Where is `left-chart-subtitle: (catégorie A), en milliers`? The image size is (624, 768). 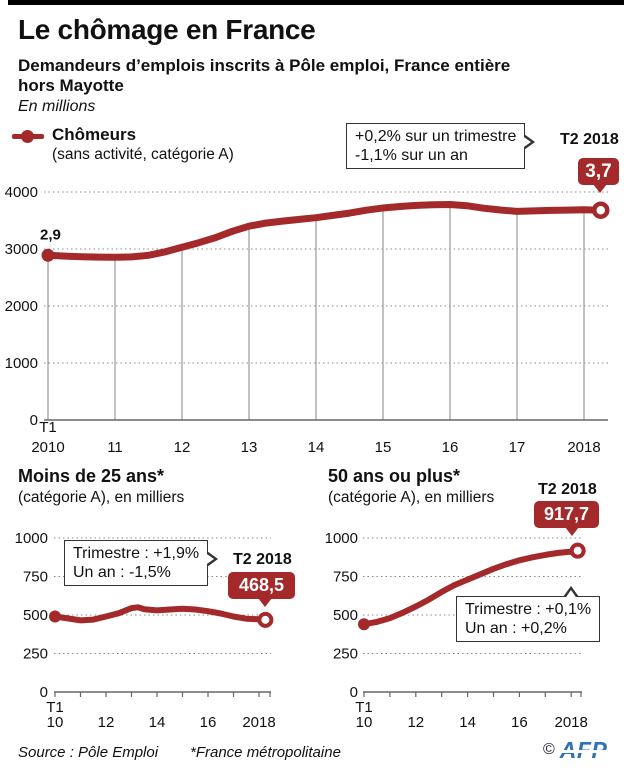 left-chart-subtitle: (catégorie A), en milliers is located at coordinates (101, 497).